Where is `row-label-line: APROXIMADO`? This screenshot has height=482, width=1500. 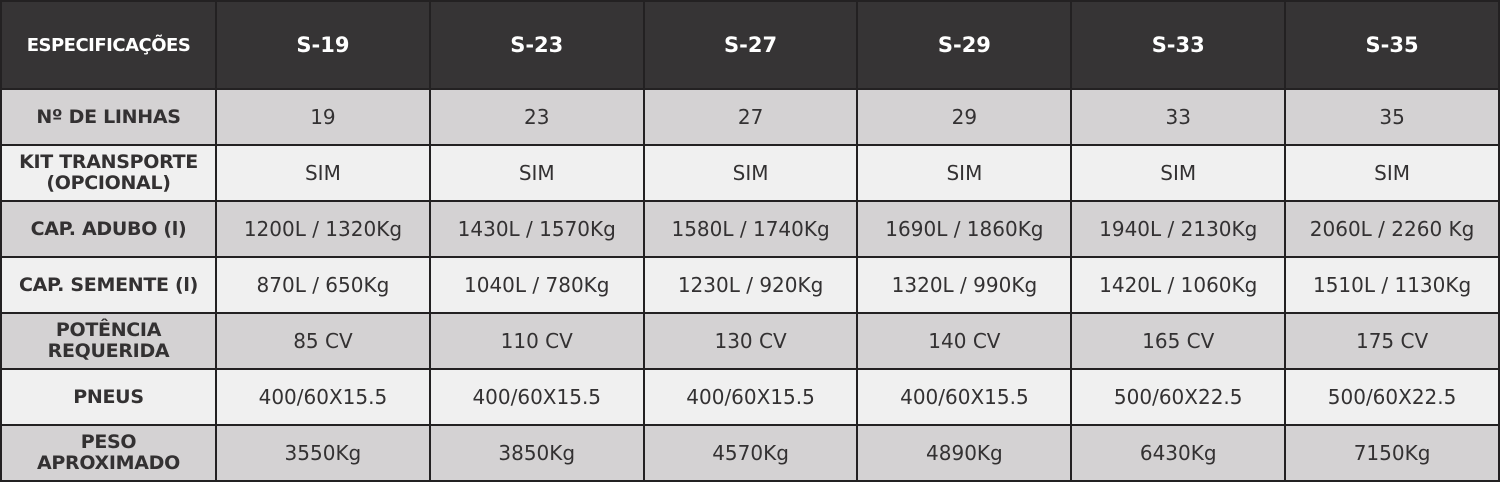 row-label-line: APROXIMADO is located at coordinates (108, 463).